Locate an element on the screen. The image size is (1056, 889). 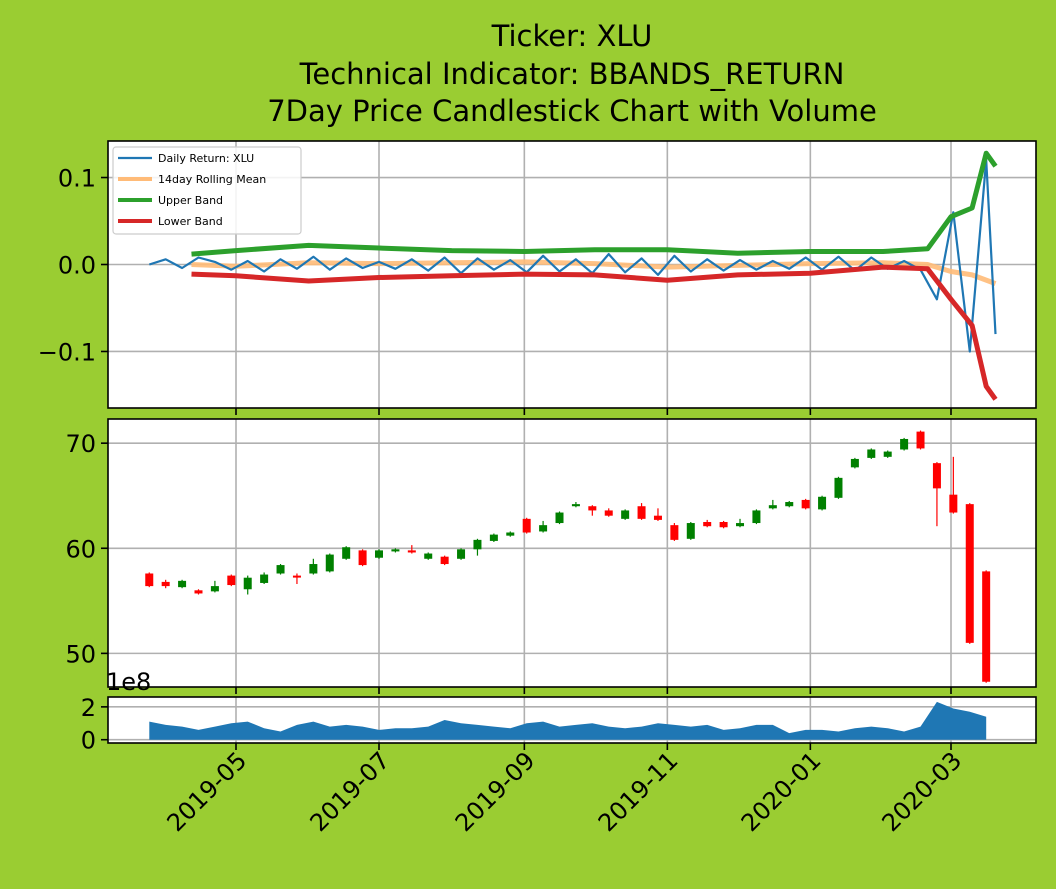
volume-area is located at coordinates (568, 720).